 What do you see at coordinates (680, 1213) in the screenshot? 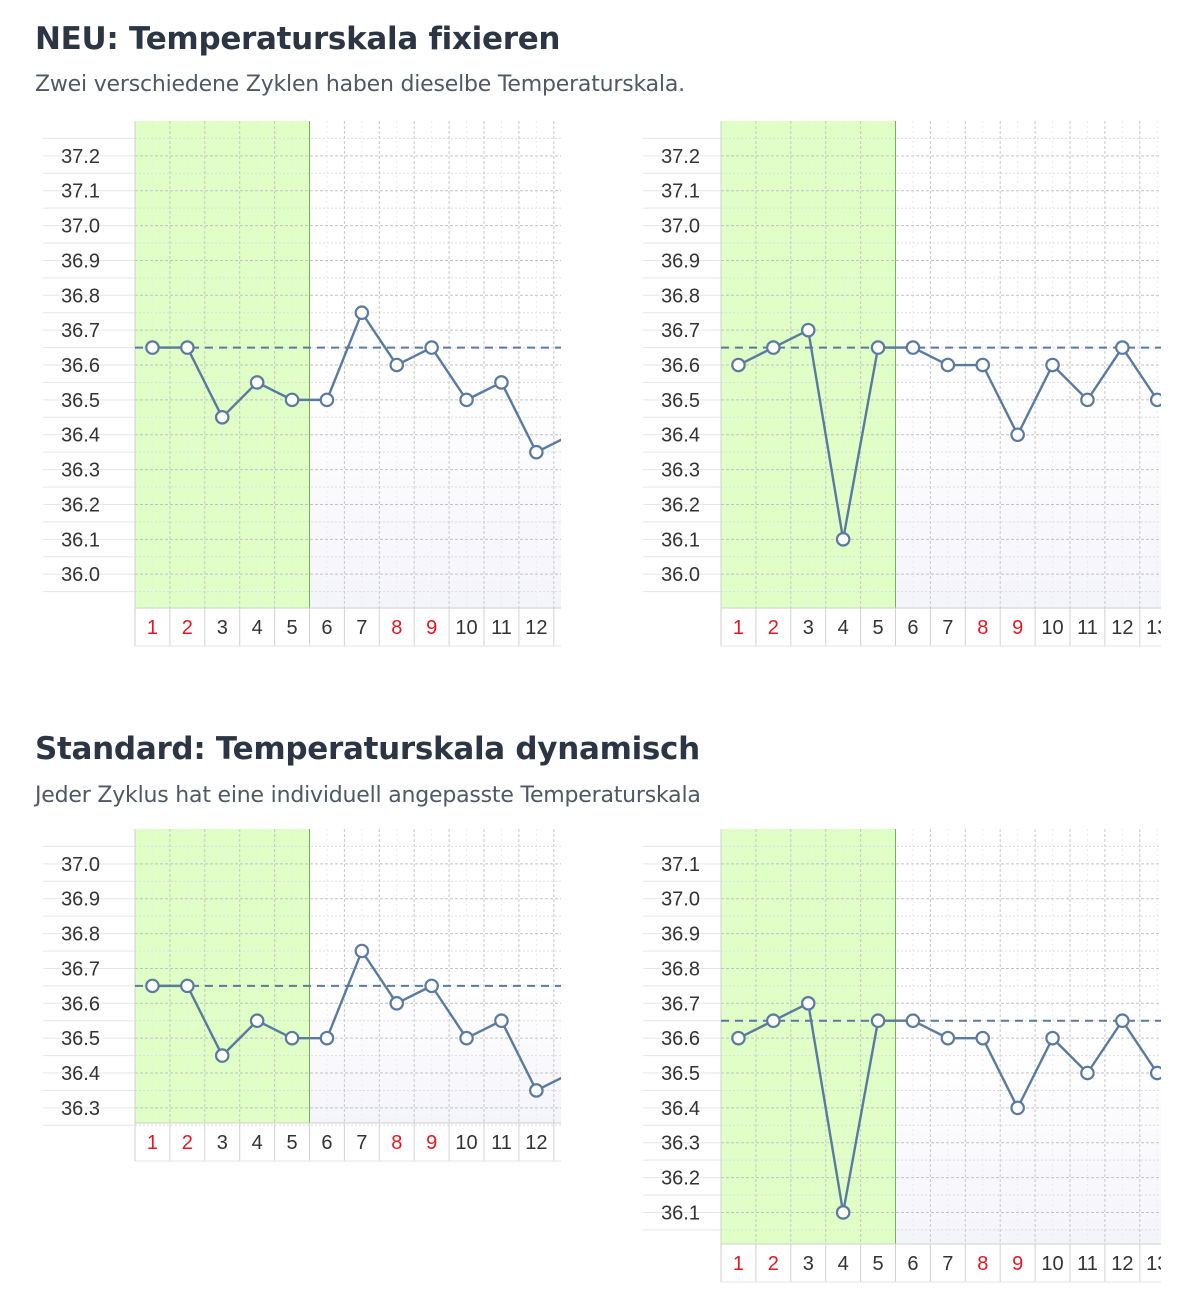
I see `y-tick-label: 36.1` at bounding box center [680, 1213].